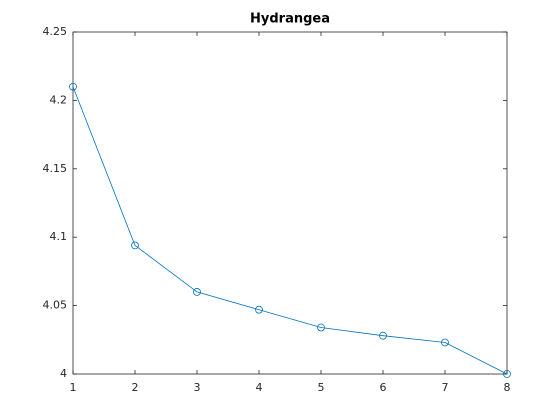  I want to click on x-tick-label: 7, so click(445, 387).